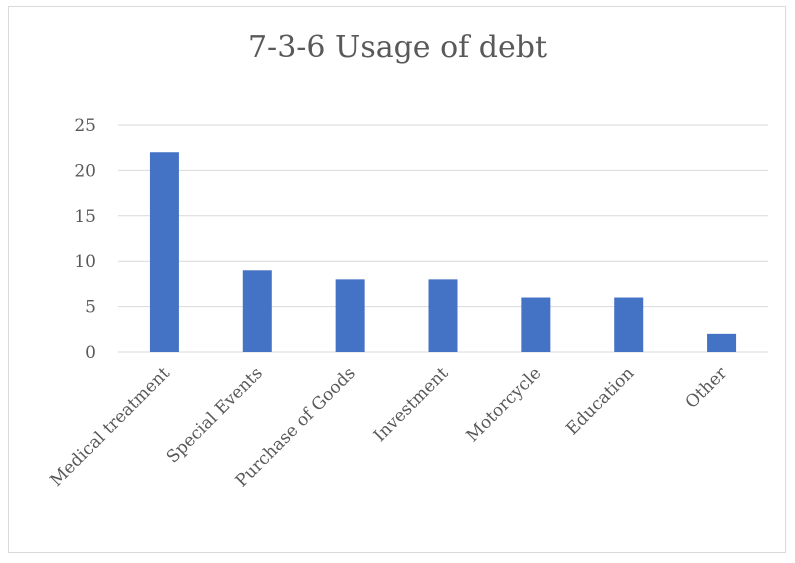 This screenshot has width=795, height=563. I want to click on y-tick-label: 10, so click(85, 262).